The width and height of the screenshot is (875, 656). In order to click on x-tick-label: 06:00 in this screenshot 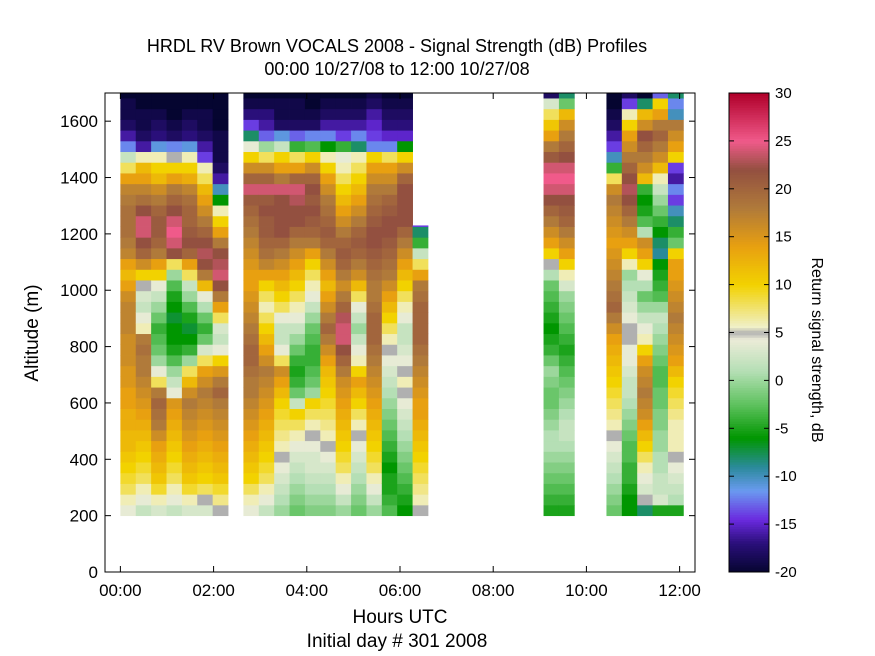, I will do `click(400, 590)`.